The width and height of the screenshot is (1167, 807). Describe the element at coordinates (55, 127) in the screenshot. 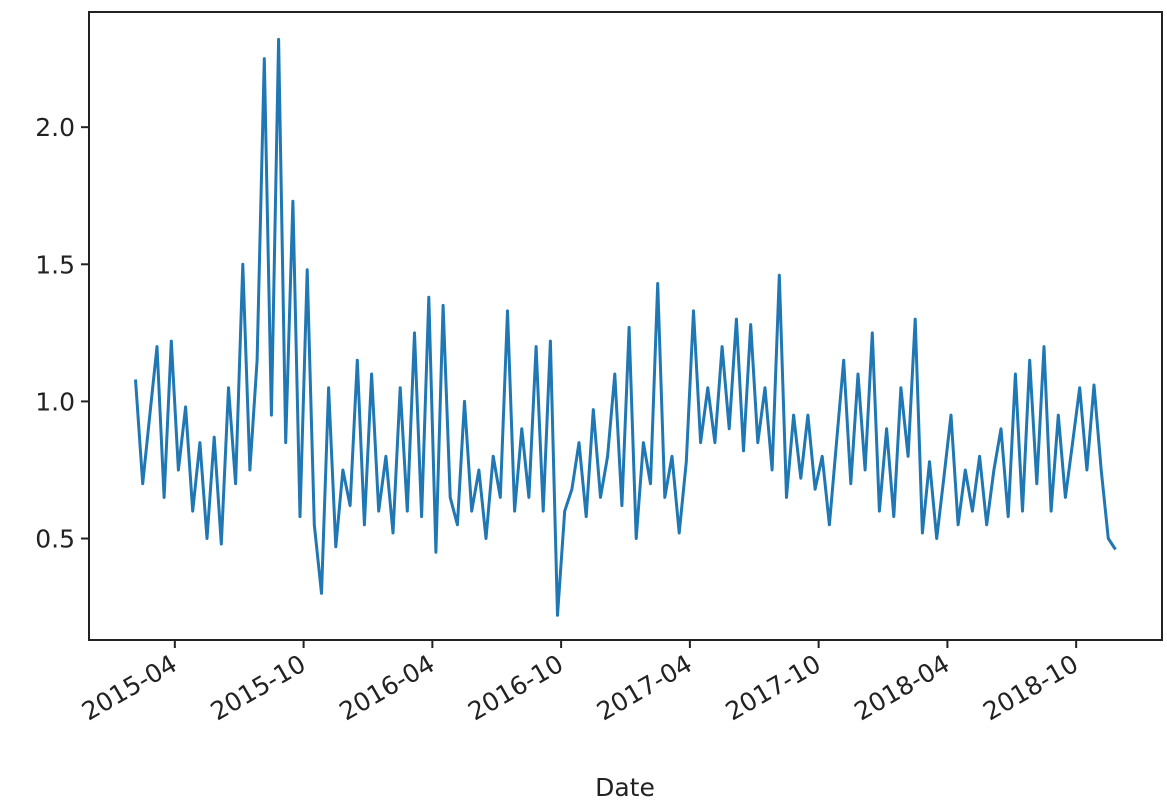

I see `y-tick-label: 2.0` at that location.